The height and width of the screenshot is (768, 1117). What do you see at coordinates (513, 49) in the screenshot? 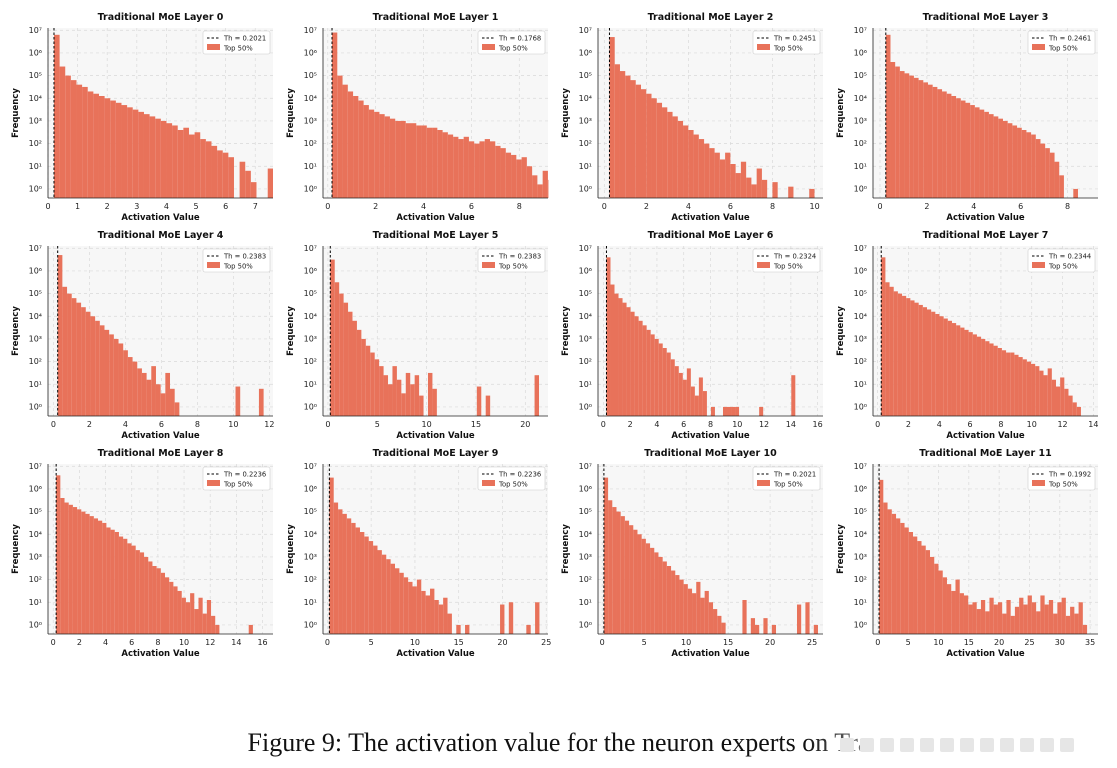
I see `legend-top50-label: Top 50%` at bounding box center [513, 49].